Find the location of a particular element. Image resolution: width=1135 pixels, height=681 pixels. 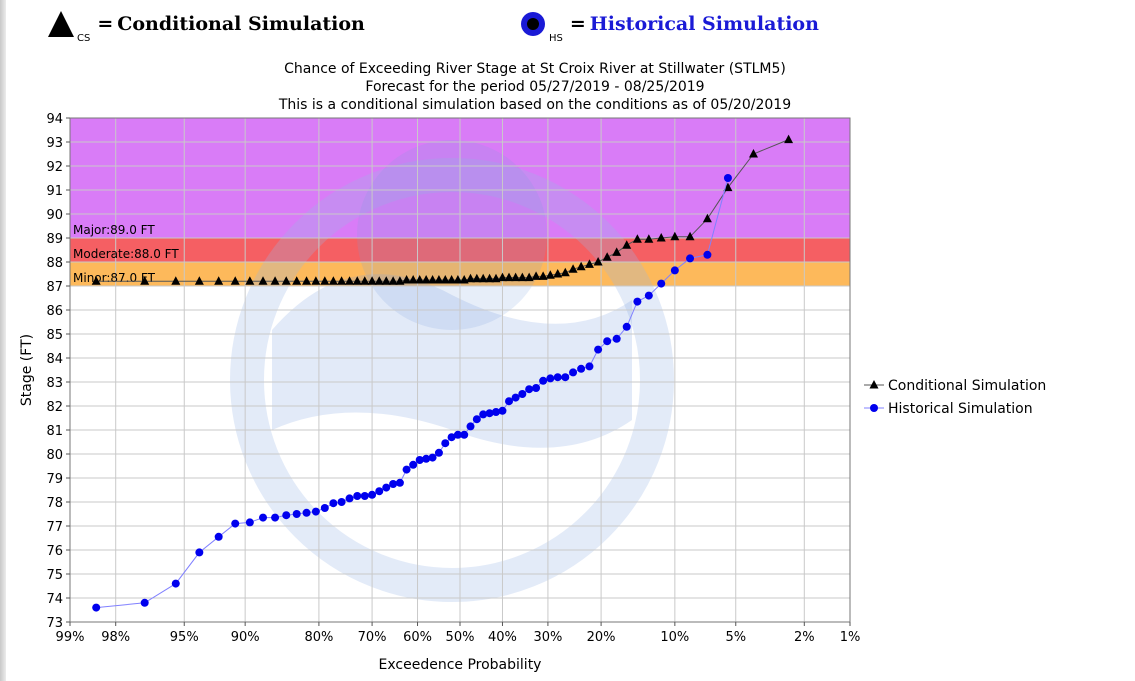

legend-top-hs-label: Historical Simulation is located at coordinates (704, 24).